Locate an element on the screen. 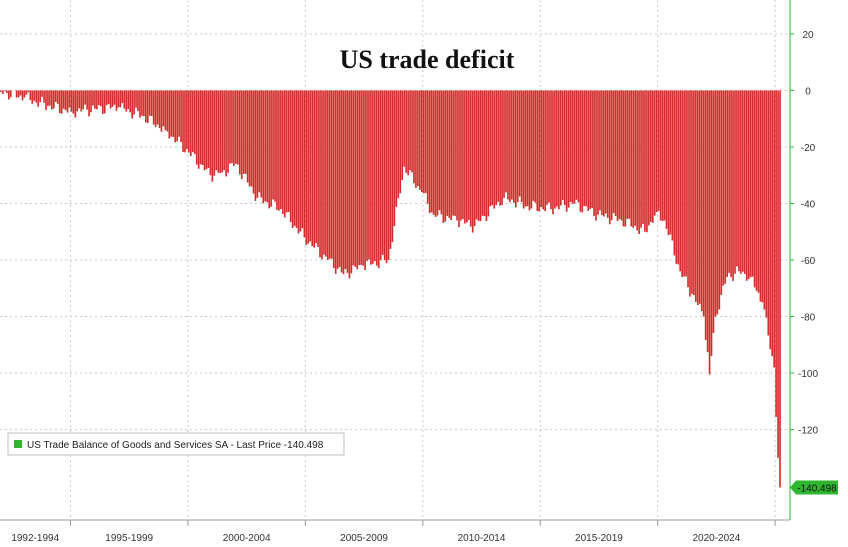  last-value-tag: -140.498 is located at coordinates (814, 487).